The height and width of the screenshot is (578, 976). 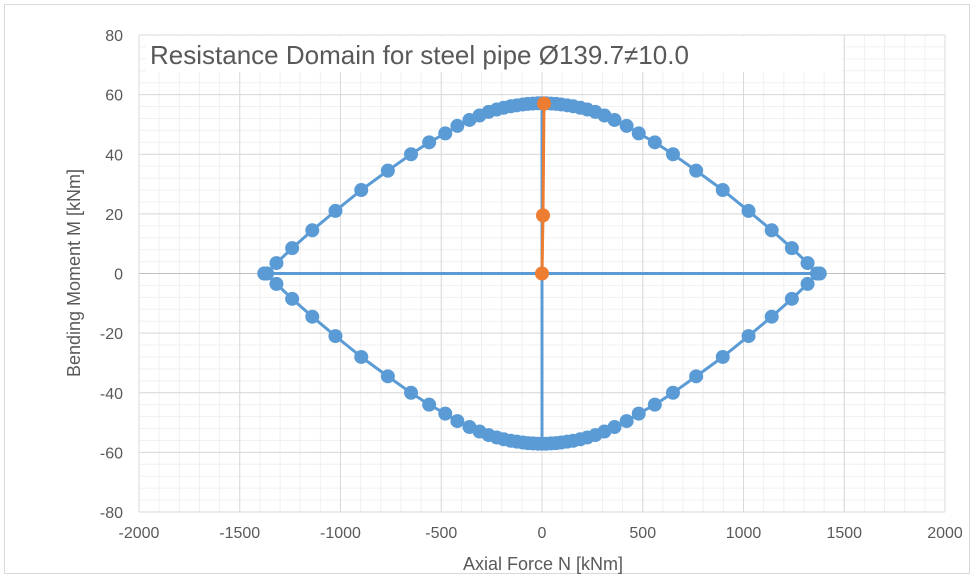 What do you see at coordinates (111, 334) in the screenshot?
I see `y-tick-label: -20` at bounding box center [111, 334].